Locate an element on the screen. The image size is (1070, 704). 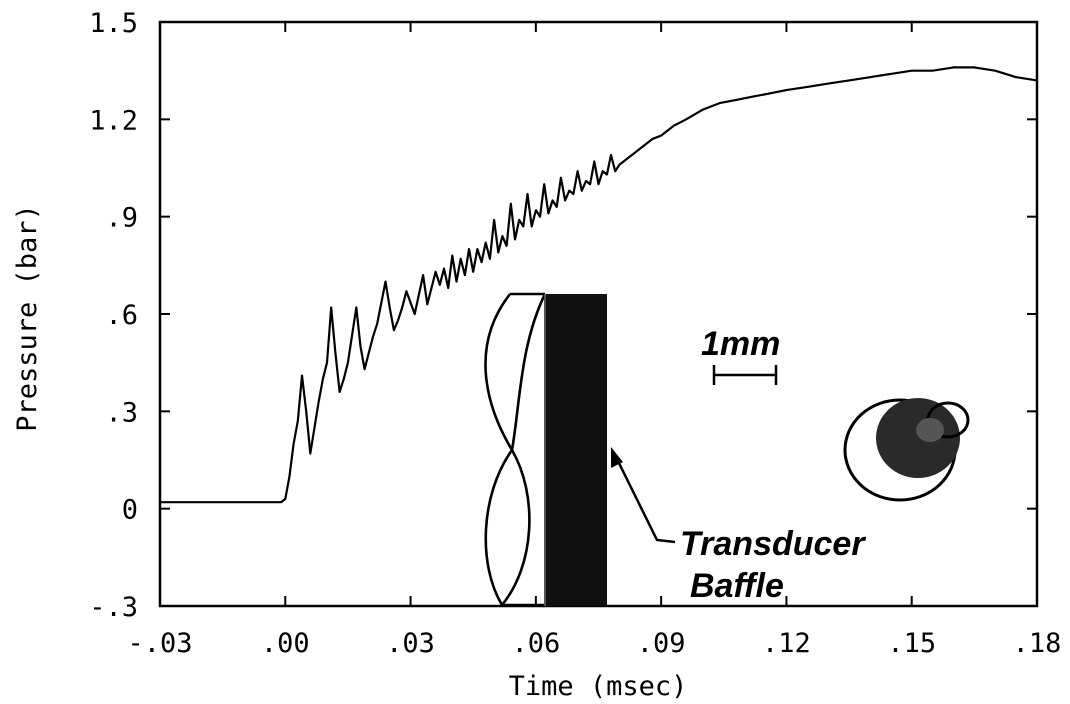
scale-bar is located at coordinates (745, 375).